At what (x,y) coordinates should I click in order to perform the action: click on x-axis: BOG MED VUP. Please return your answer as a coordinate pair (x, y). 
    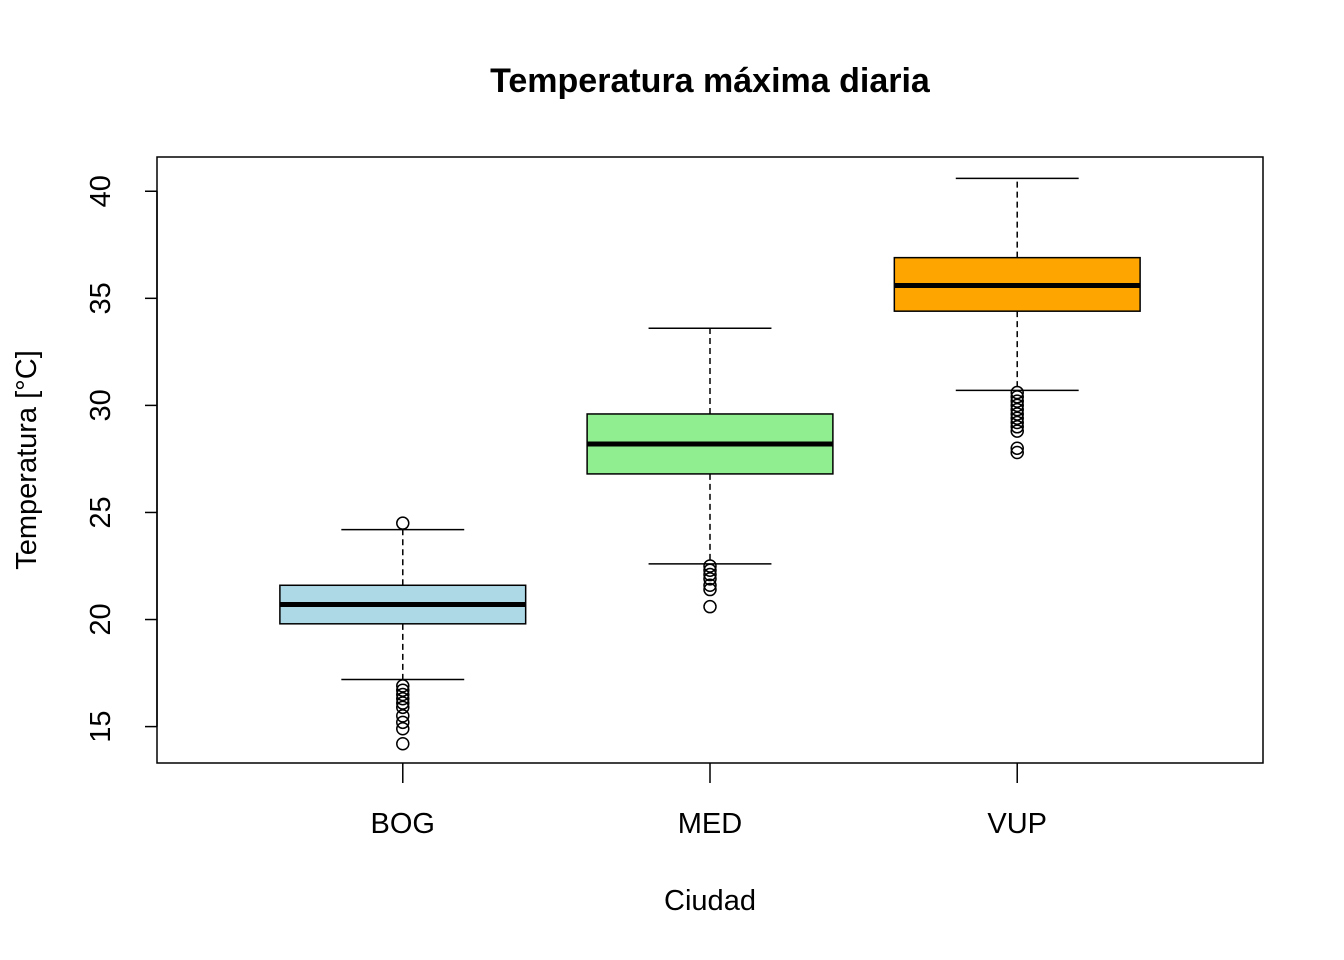
    Looking at the image, I should click on (709, 801).